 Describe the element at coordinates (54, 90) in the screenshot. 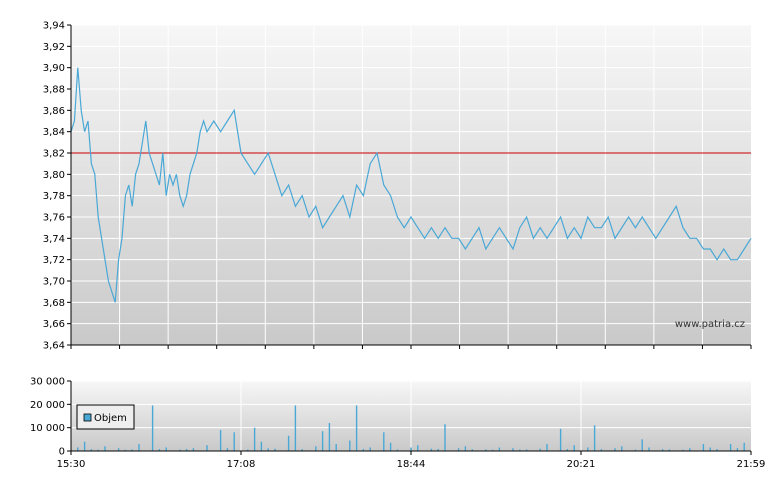

I see `price-y-tick-label: 3,88` at that location.